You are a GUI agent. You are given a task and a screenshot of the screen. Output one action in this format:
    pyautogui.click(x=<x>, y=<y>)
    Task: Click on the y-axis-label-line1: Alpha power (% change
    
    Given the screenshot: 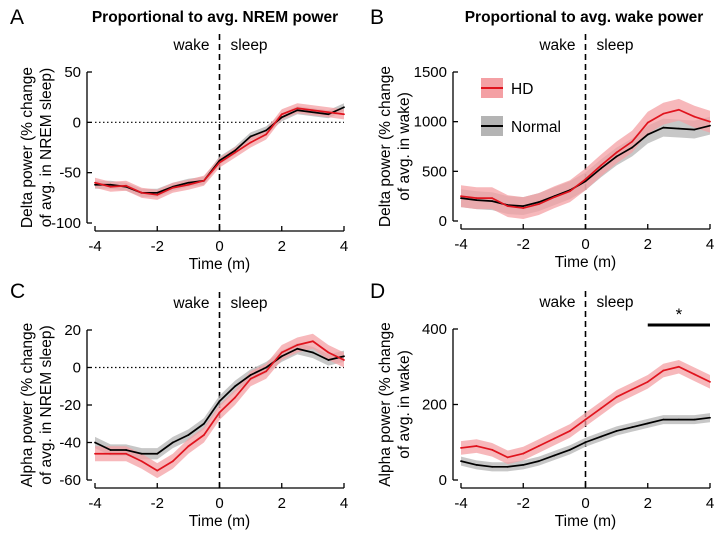 What is the action you would take?
    pyautogui.click(x=27, y=405)
    